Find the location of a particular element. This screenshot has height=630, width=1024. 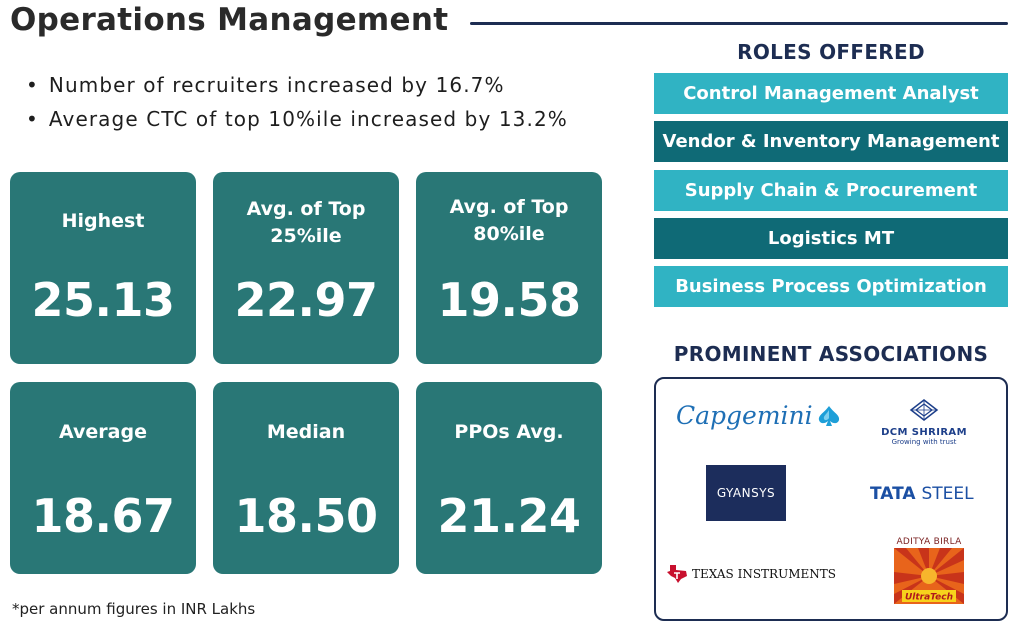

stat-card-top80: Avg. of Top 80%ile 19.58 is located at coordinates (509, 268).